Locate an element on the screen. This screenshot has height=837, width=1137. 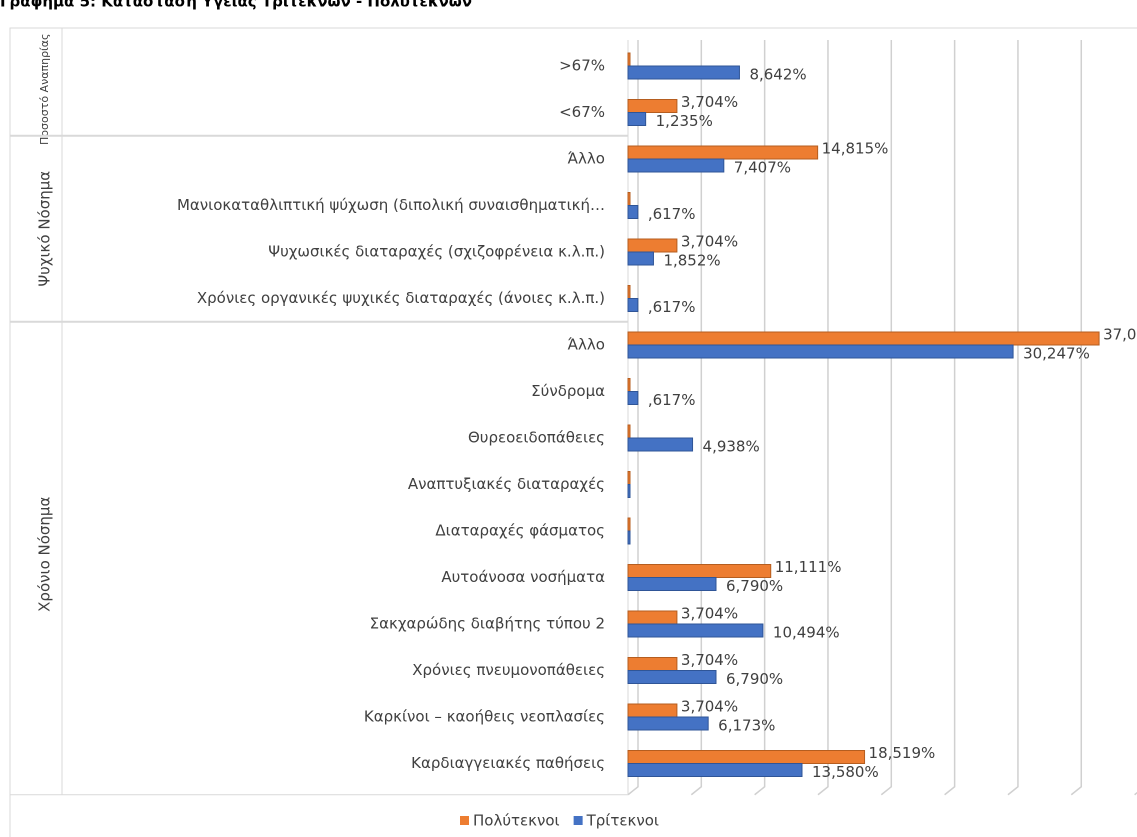
data-label: 13,580% is located at coordinates (845, 772).